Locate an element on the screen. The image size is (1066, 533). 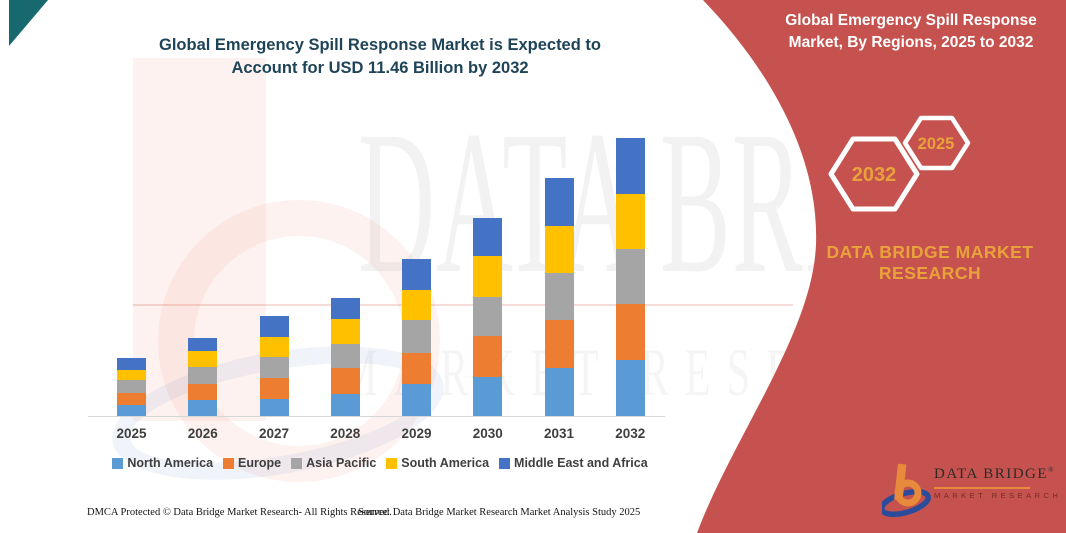
side-panel-title-line2: Market, By Regions, 2025 to 2032 is located at coordinates (911, 42).